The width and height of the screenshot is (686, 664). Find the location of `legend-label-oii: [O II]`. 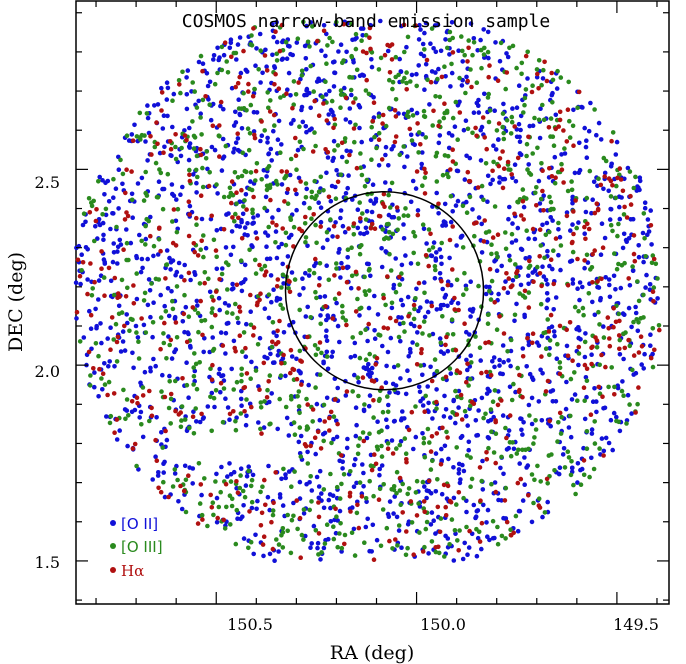

legend-label-oii: [O II] is located at coordinates (139, 524).